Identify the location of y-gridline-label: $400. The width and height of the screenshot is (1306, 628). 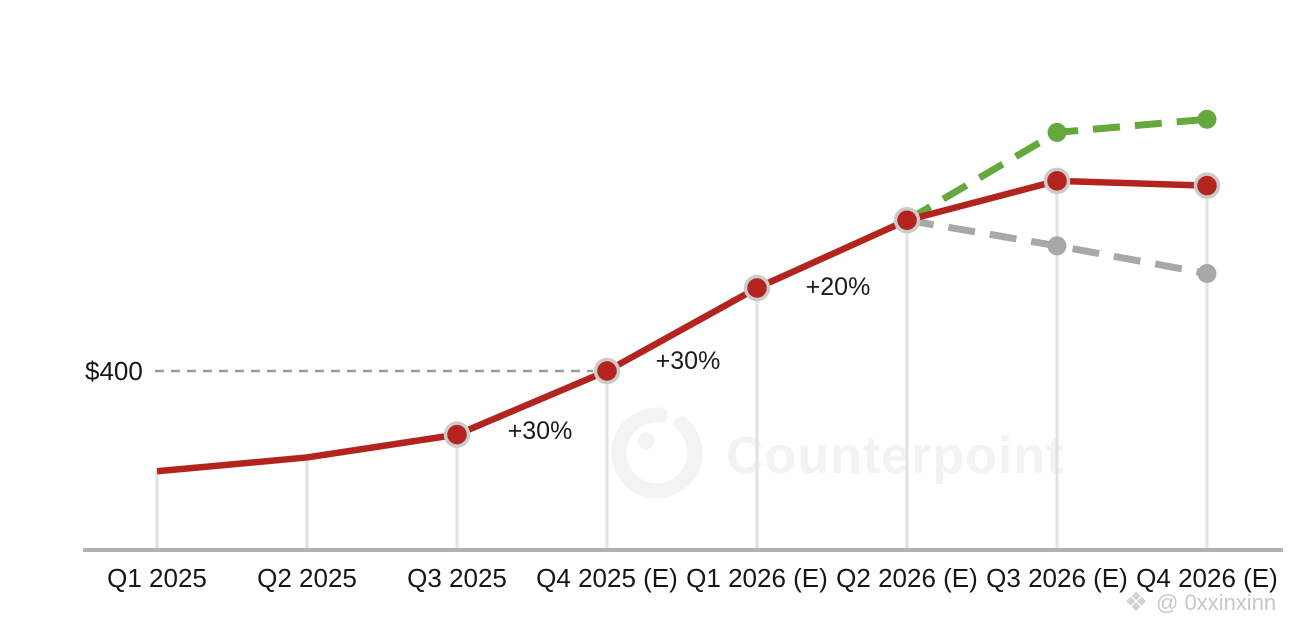
(114, 371).